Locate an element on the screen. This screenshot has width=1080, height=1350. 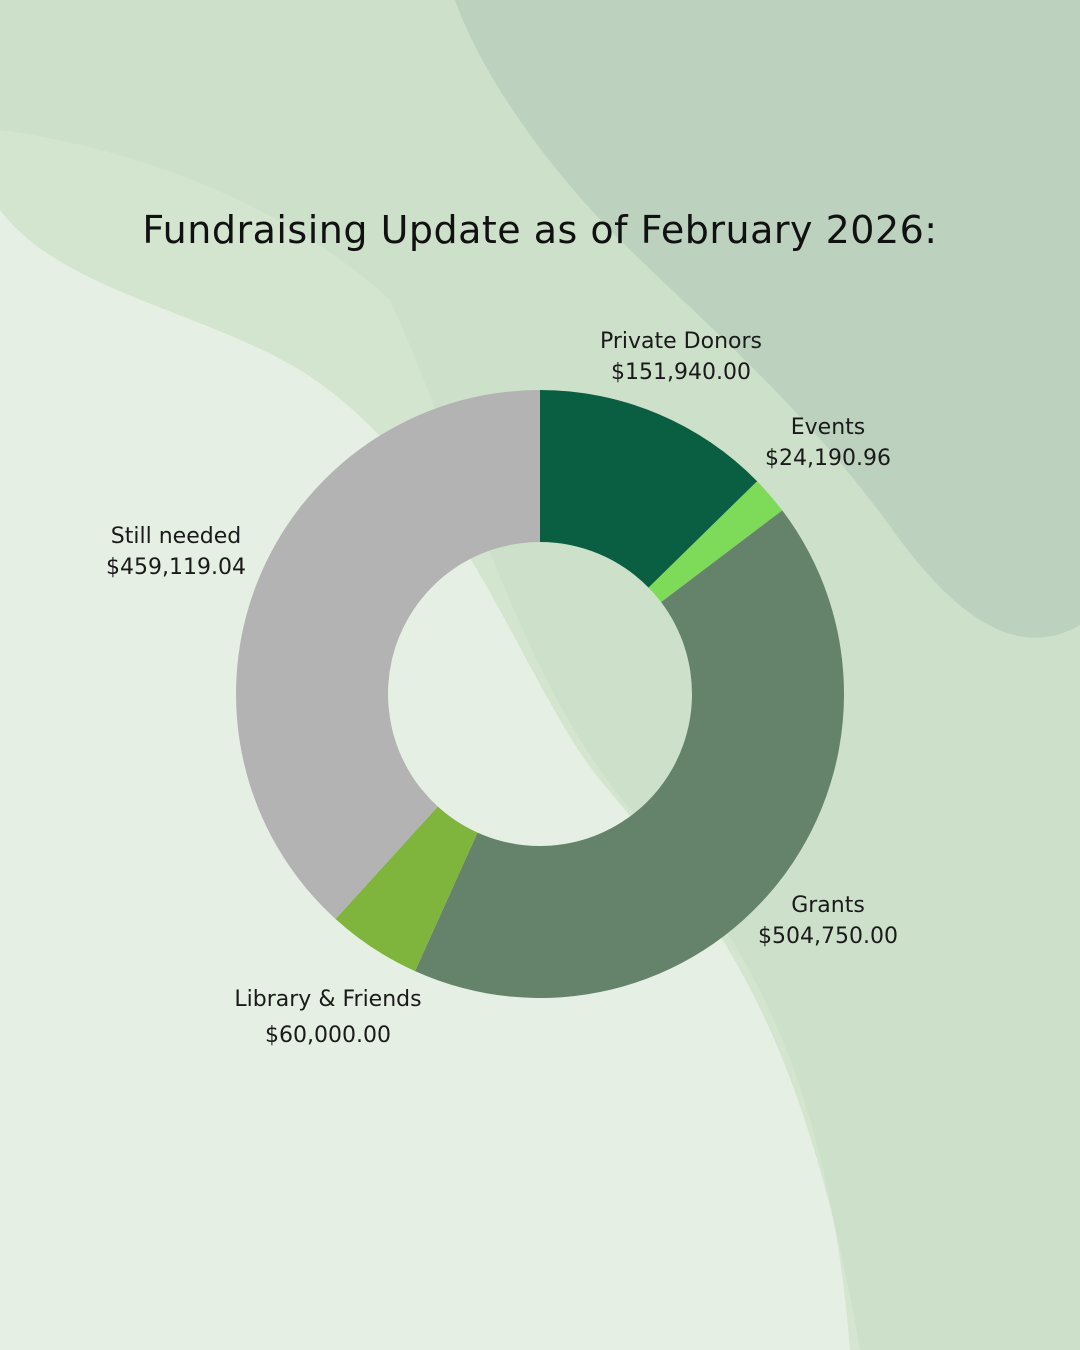
label-still-needed-value: $459,119.04 is located at coordinates (176, 567).